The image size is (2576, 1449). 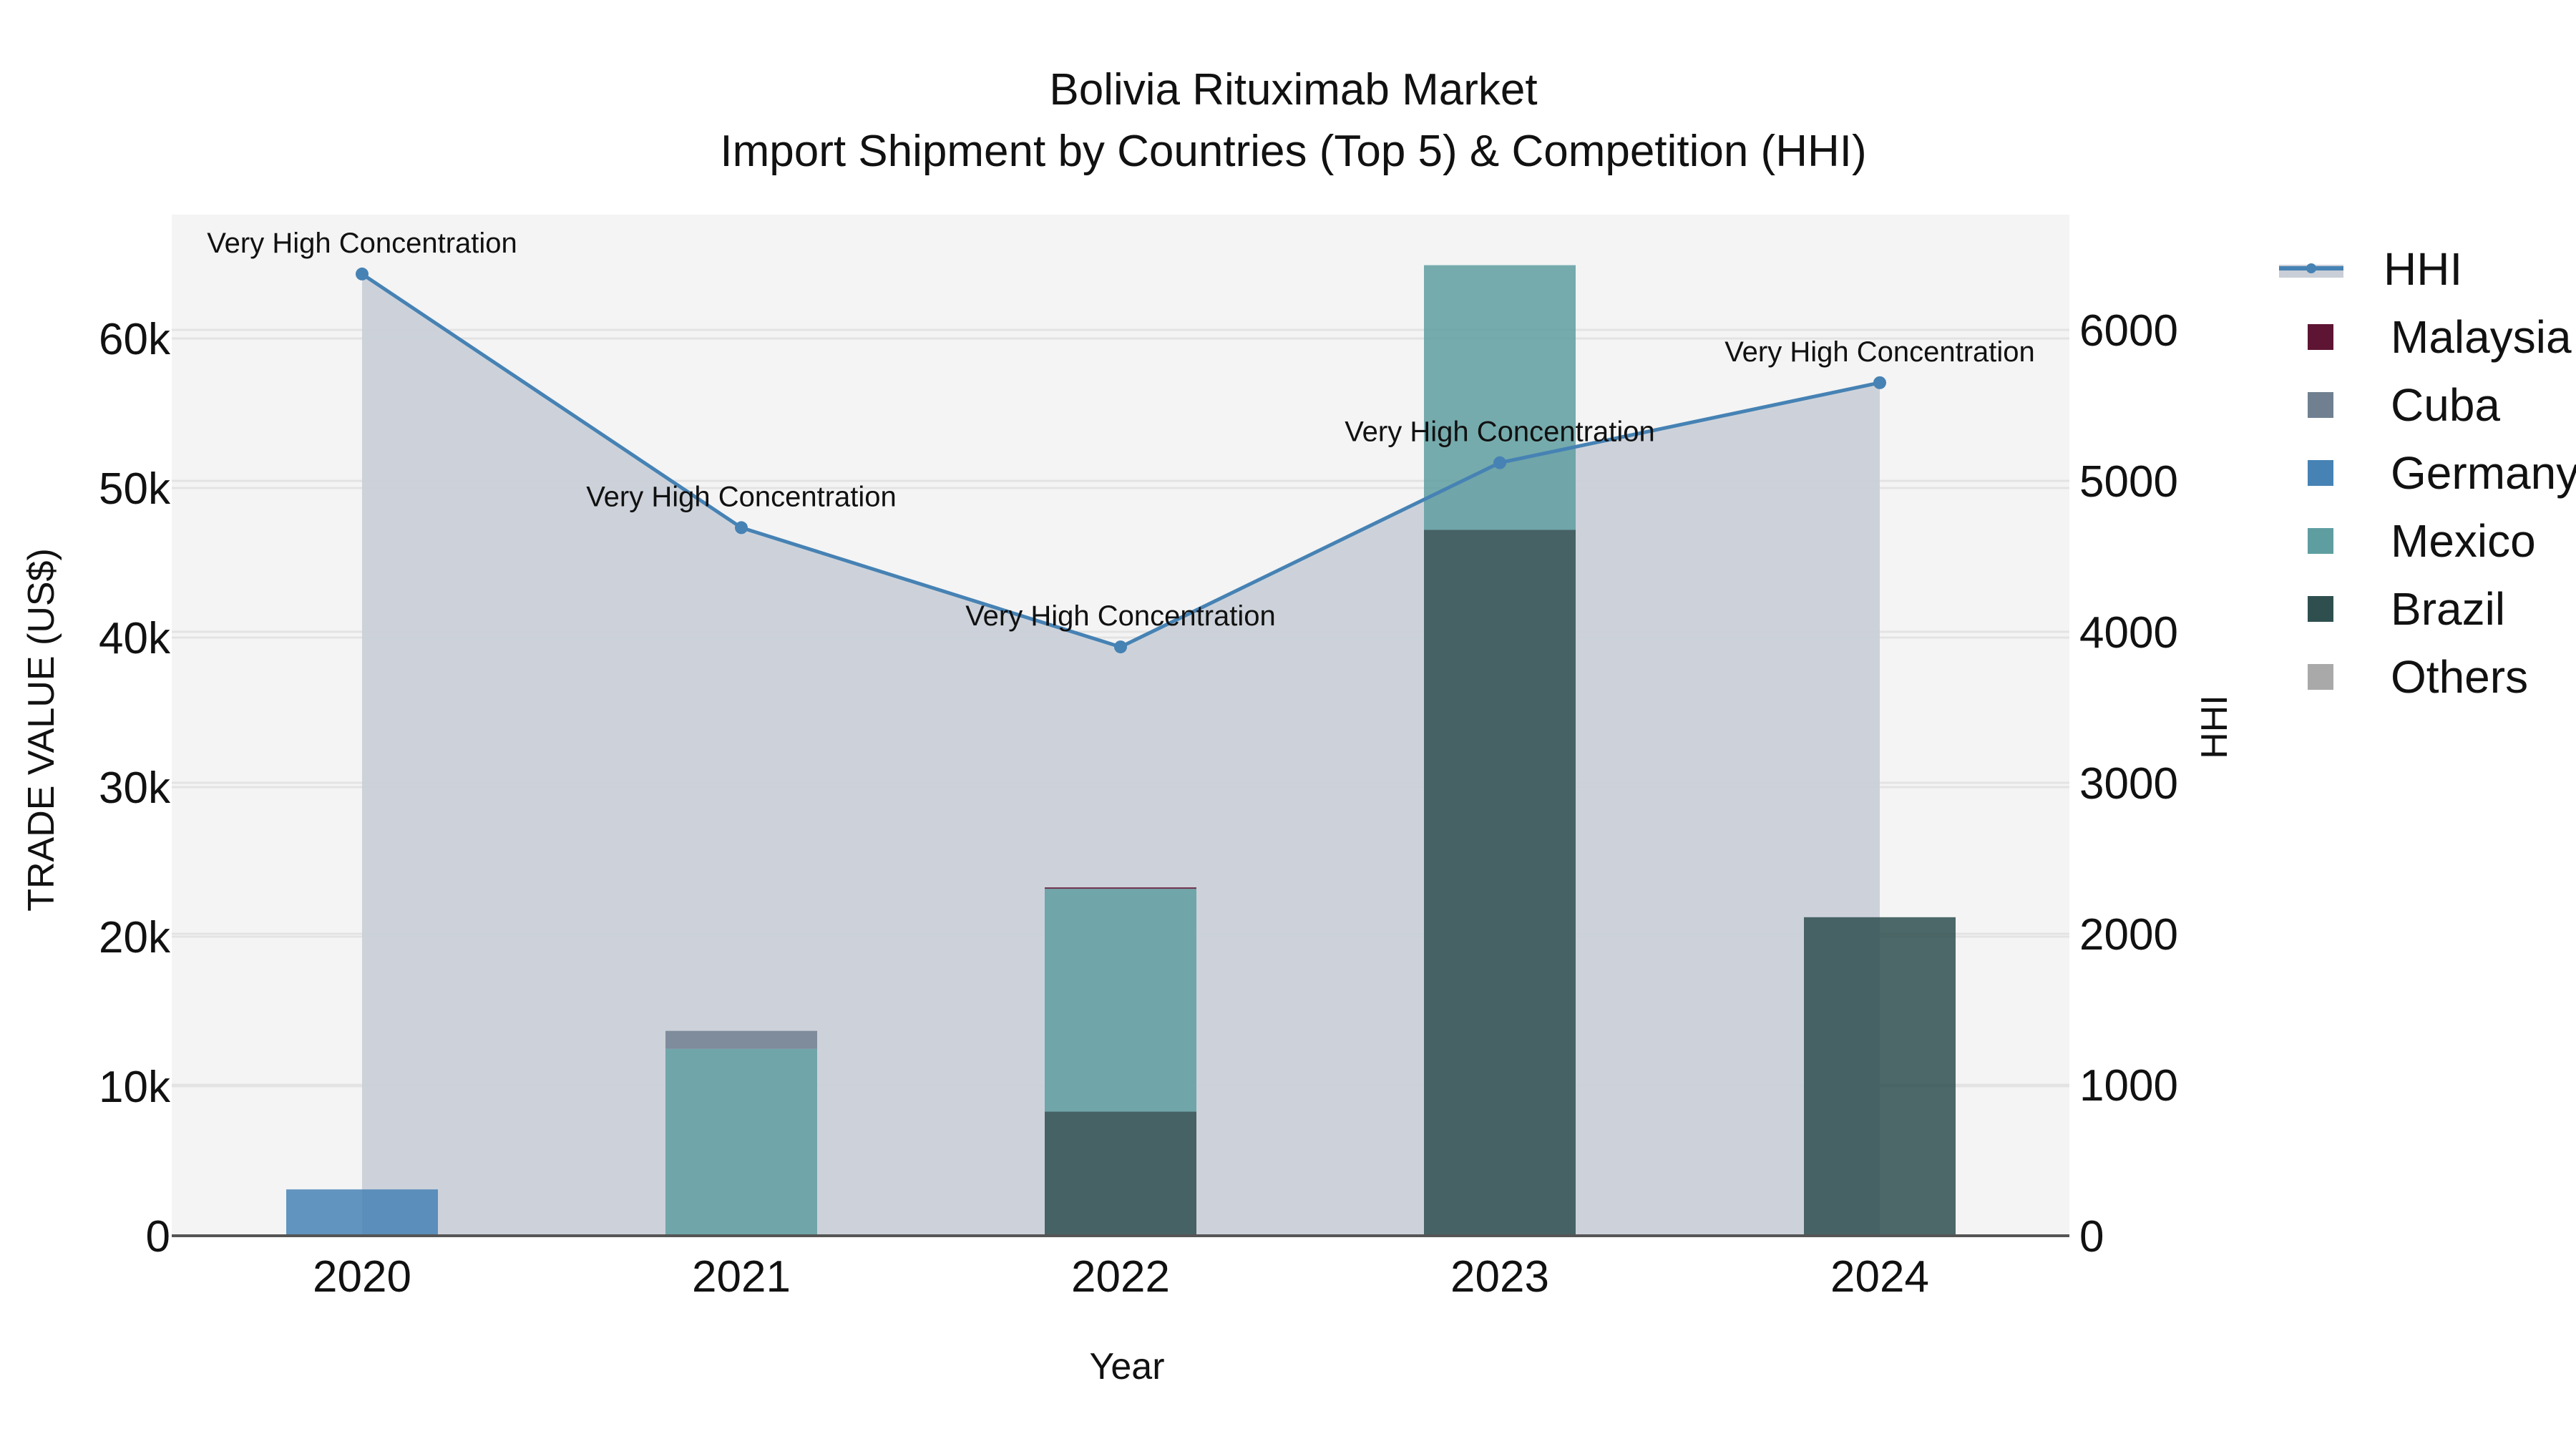 What do you see at coordinates (362, 1212) in the screenshot?
I see `bar-segment-germany` at bounding box center [362, 1212].